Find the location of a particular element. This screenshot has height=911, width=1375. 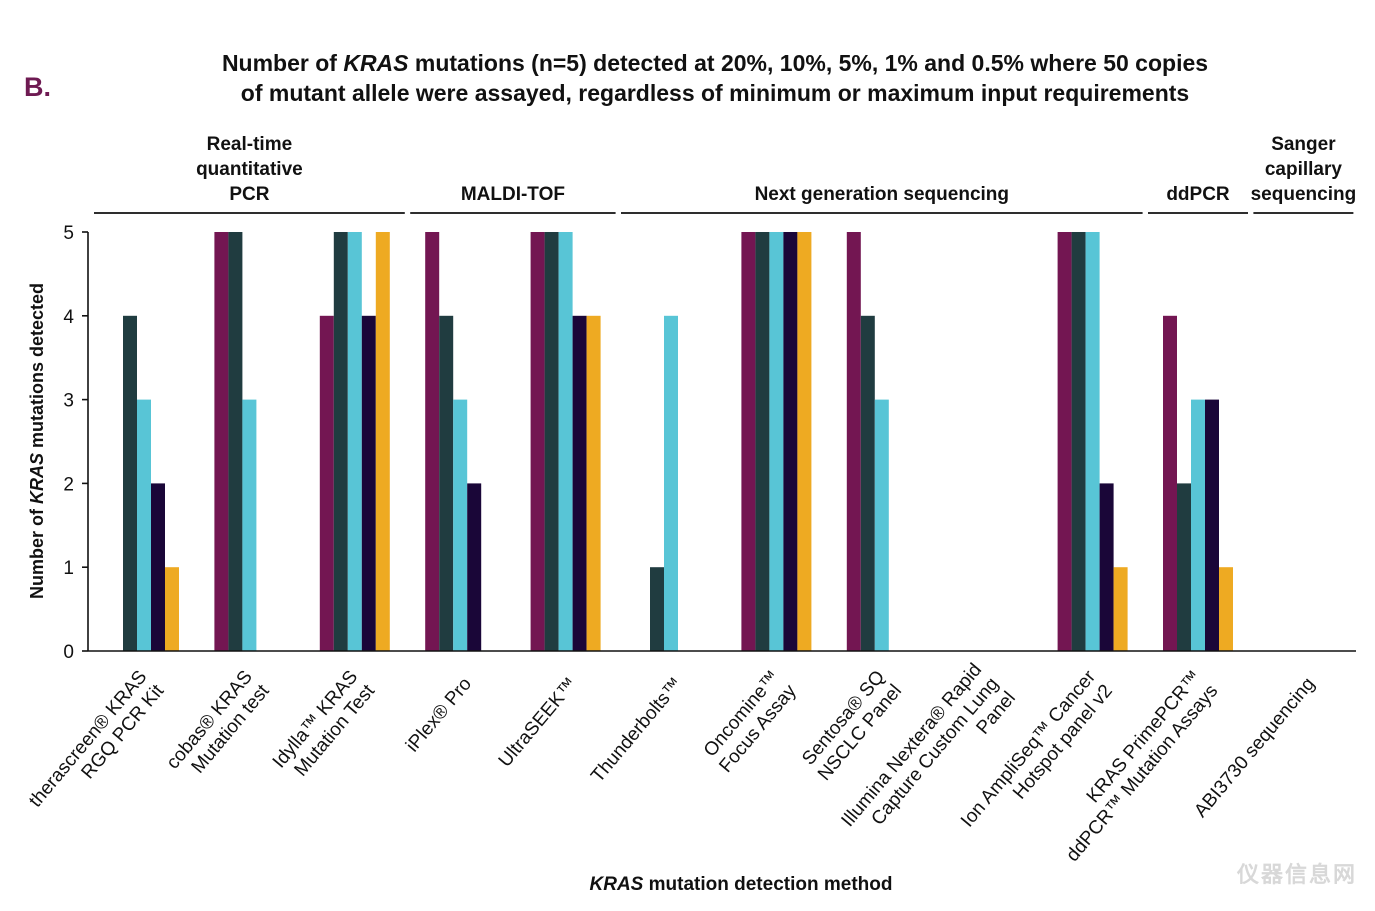

y-axis-label: Number of KRAS mutations detected is located at coordinates (37, 441).